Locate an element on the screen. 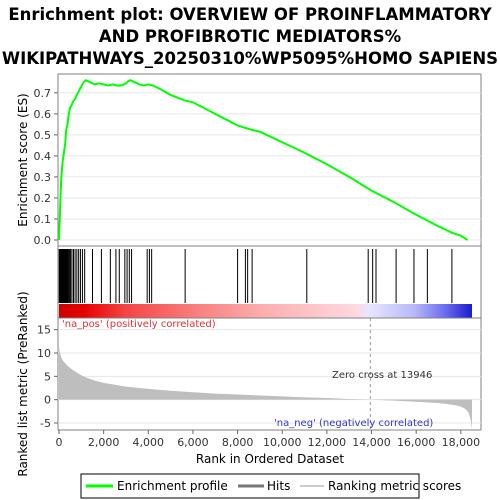  metric-y-axis-label: Ranked list metric (PreRanked) is located at coordinates (23, 383).